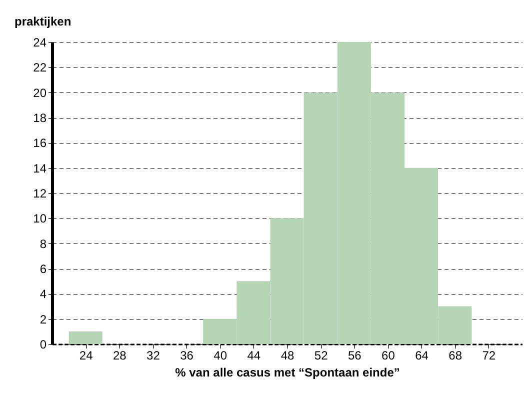  Describe the element at coordinates (40, 193) in the screenshot. I see `y-tick-label: 12` at that location.